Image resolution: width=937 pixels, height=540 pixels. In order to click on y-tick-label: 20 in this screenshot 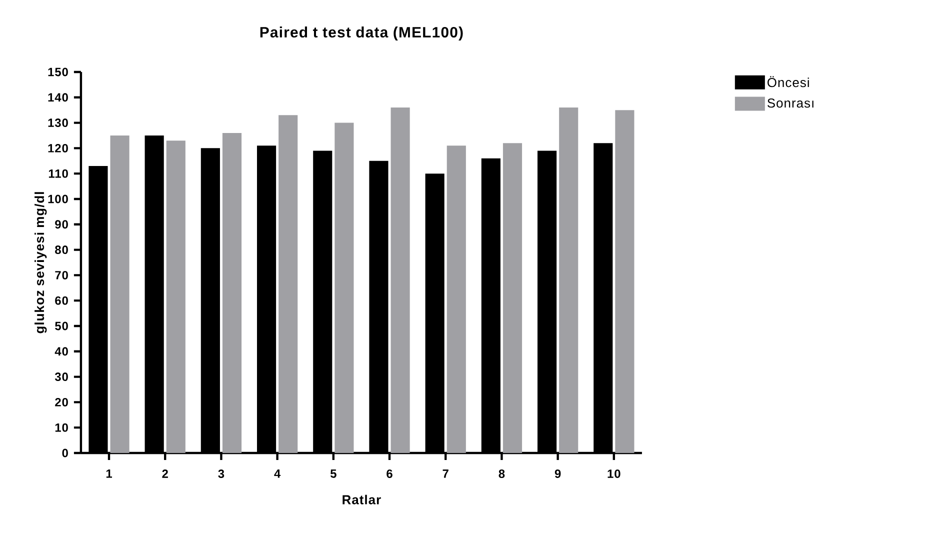, I will do `click(61, 402)`.